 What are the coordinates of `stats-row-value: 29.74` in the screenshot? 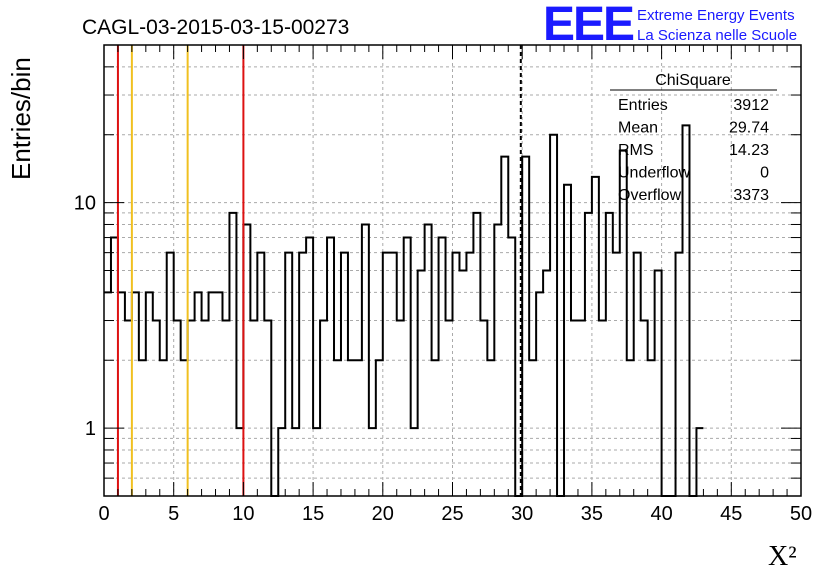 It's located at (749, 128).